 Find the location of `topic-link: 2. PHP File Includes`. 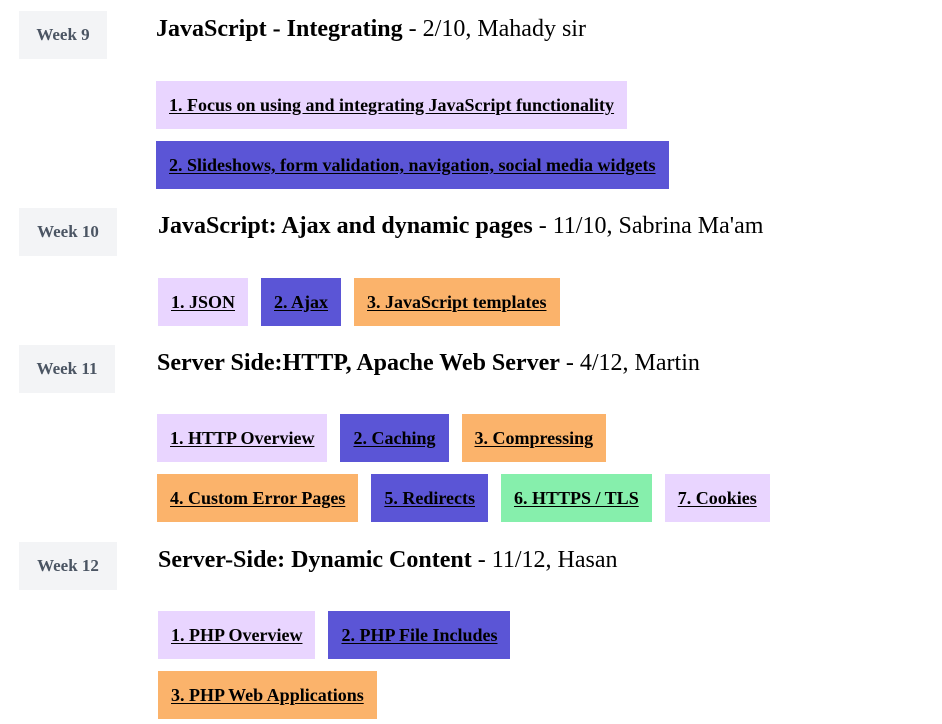

topic-link: 2. PHP File Includes is located at coordinates (419, 635).